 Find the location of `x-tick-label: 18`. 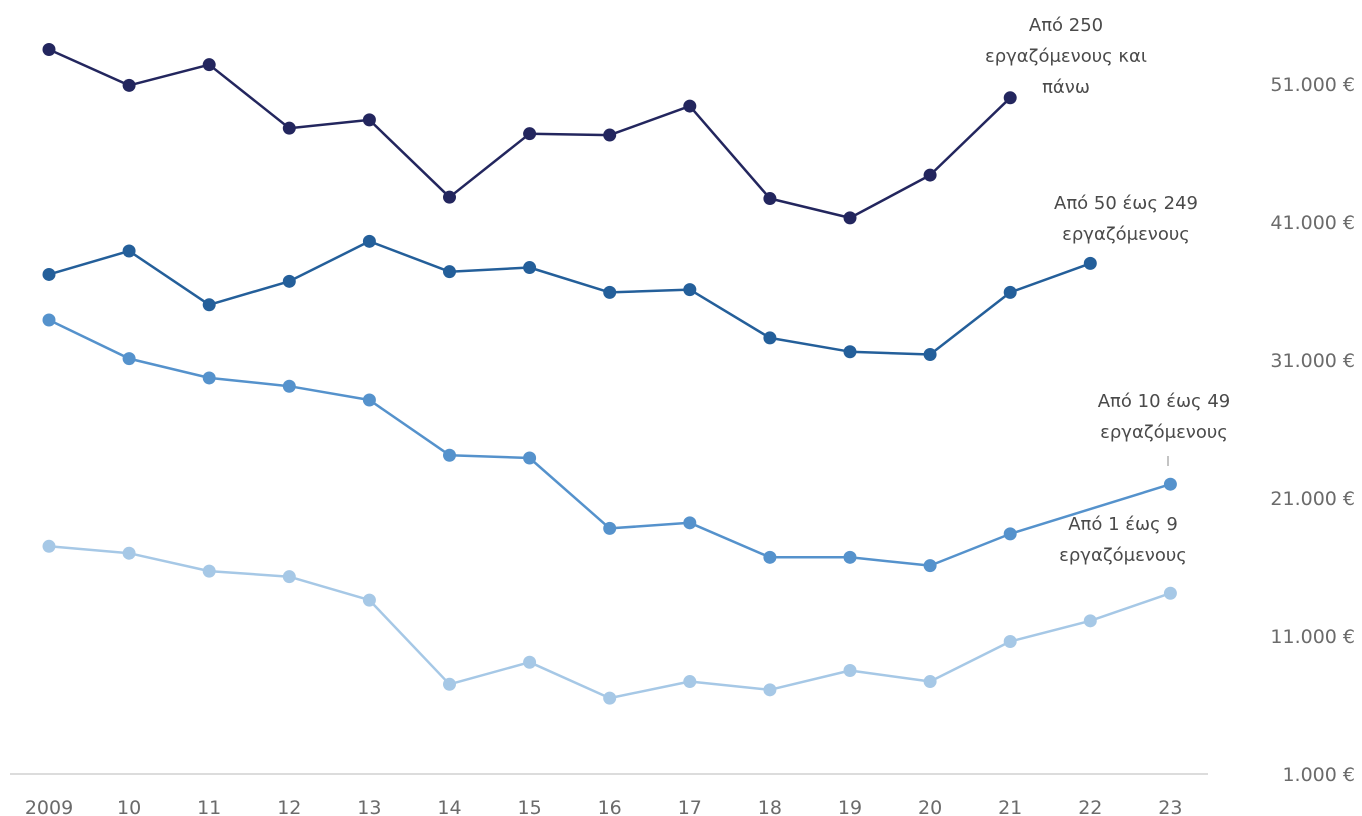

x-tick-label: 18 is located at coordinates (770, 806).